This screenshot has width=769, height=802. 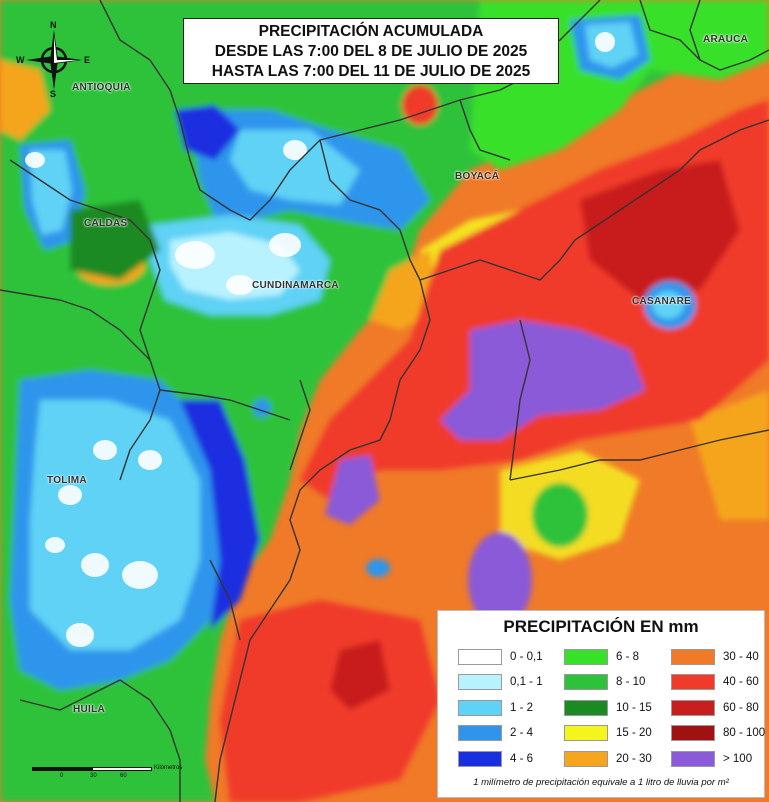 I want to click on rain-zone-4-6-west, so click(x=220, y=515).